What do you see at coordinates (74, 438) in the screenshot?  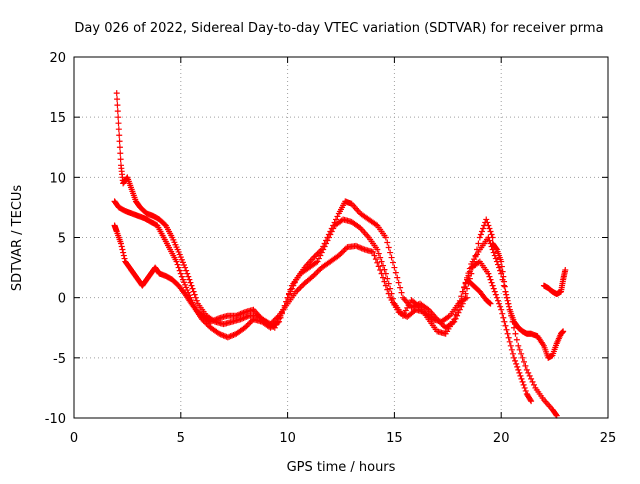 I see `x-tick-label: 0` at bounding box center [74, 438].